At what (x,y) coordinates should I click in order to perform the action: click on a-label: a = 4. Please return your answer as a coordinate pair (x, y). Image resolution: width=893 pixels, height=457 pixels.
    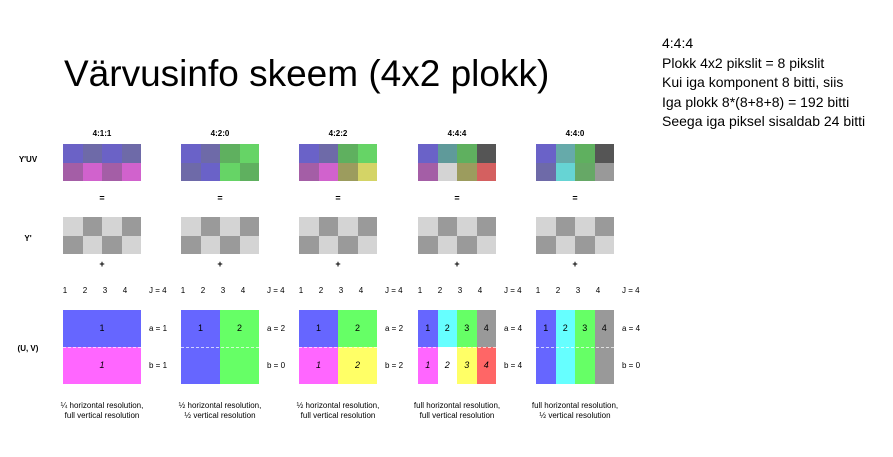
    Looking at the image, I should click on (513, 328).